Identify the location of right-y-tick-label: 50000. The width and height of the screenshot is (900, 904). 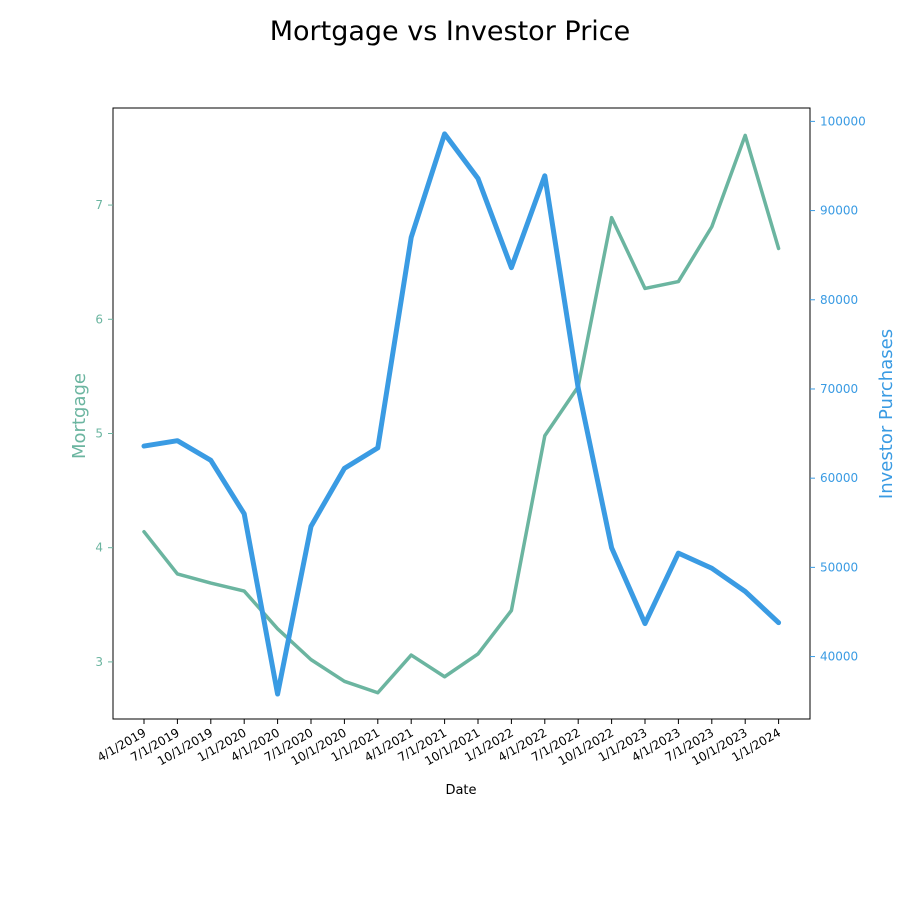
(839, 567).